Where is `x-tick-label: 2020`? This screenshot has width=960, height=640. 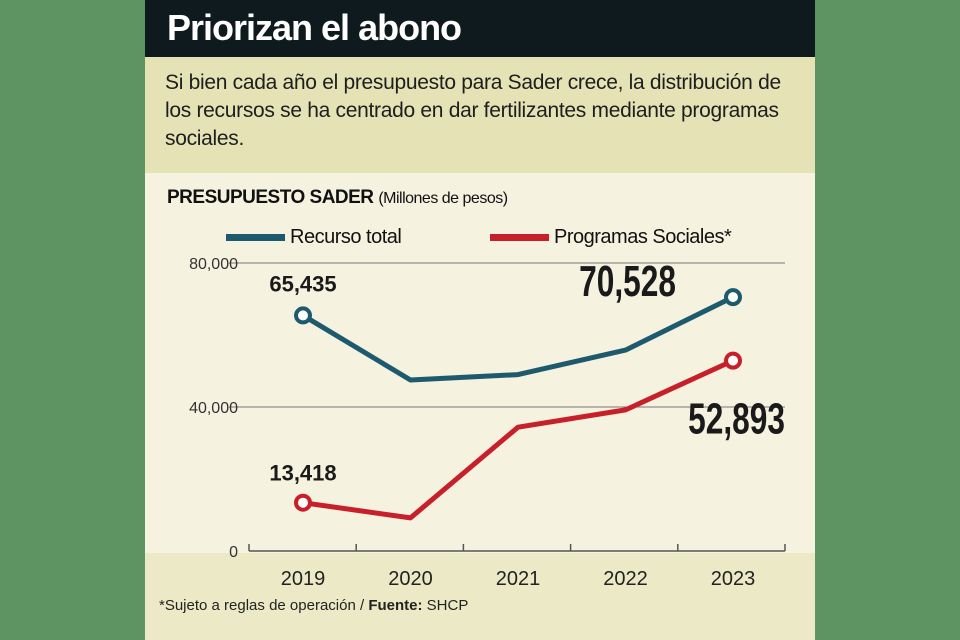 x-tick-label: 2020 is located at coordinates (410, 579).